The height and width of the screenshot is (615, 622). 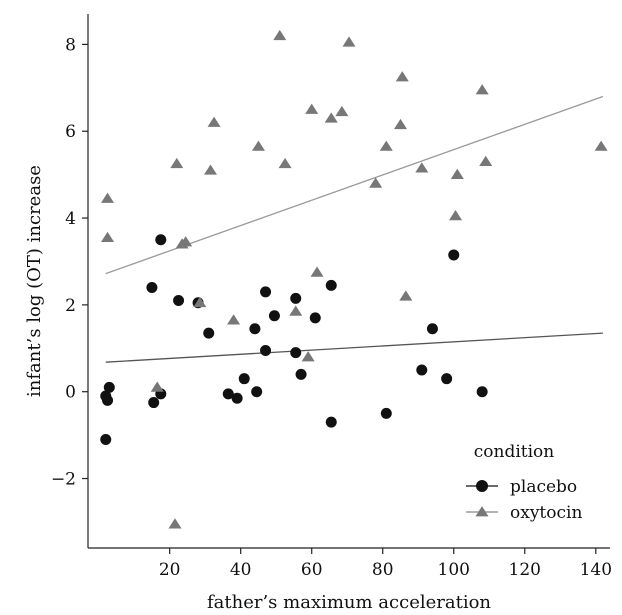 What do you see at coordinates (454, 570) in the screenshot?
I see `x-tick-label: 100` at bounding box center [454, 570].